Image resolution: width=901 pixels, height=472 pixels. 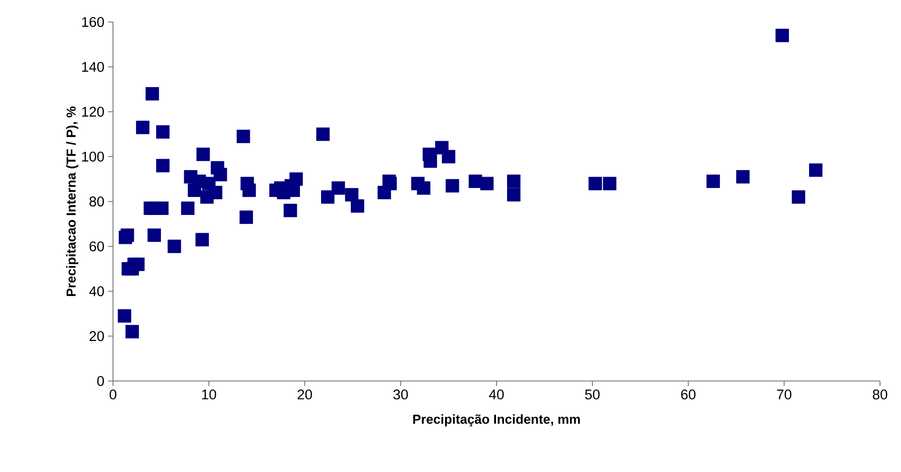 What do you see at coordinates (93, 22) in the screenshot?
I see `y-tick-label: 160` at bounding box center [93, 22].